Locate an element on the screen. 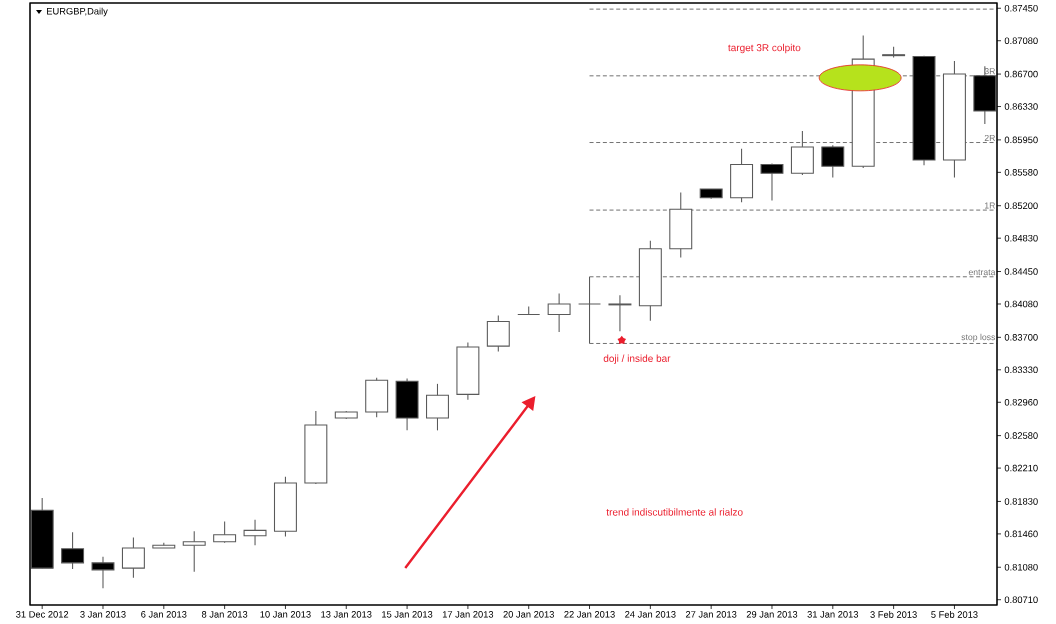 The width and height of the screenshot is (1056, 624). y-tick-label: 0.82210 is located at coordinates (1021, 468).